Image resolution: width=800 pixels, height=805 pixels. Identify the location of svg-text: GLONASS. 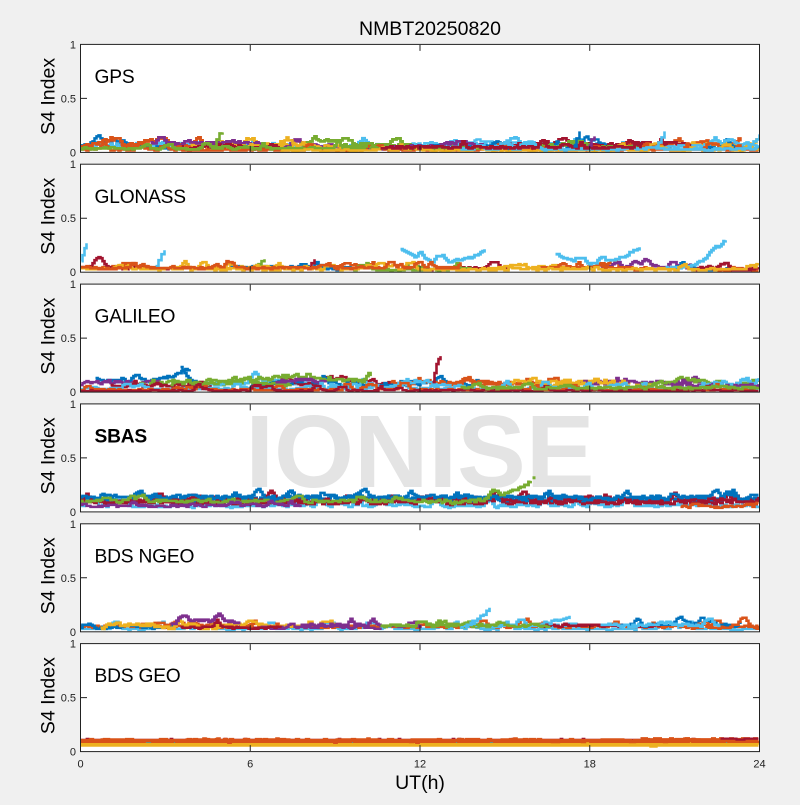
(140, 197).